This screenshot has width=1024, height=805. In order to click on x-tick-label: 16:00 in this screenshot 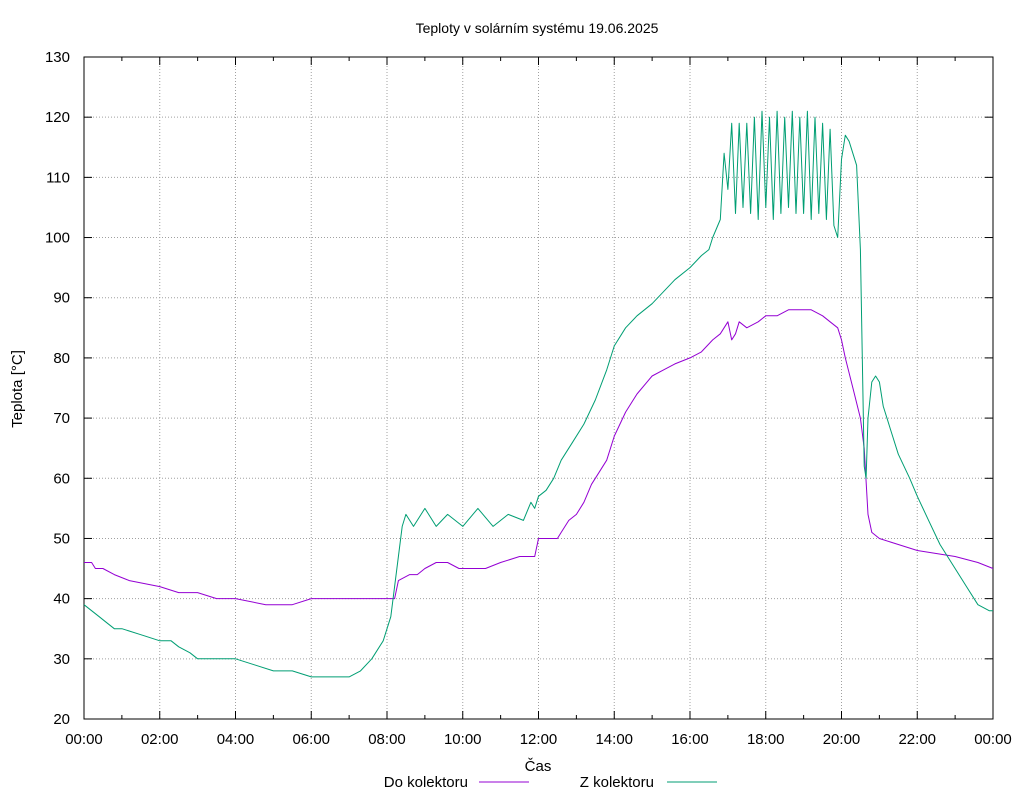, I will do `click(690, 739)`.